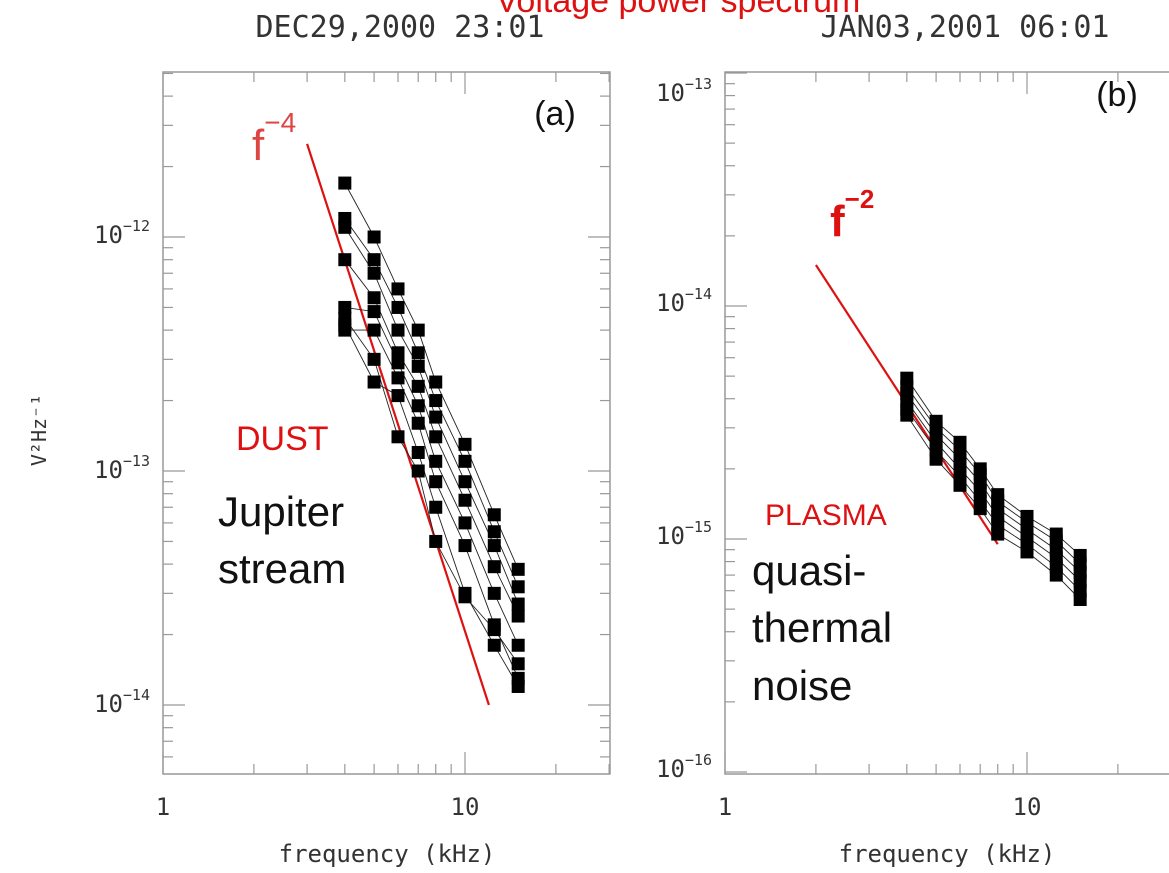  What do you see at coordinates (822, 627) in the screenshot?
I see `panel-b-source-line2: thermal` at bounding box center [822, 627].